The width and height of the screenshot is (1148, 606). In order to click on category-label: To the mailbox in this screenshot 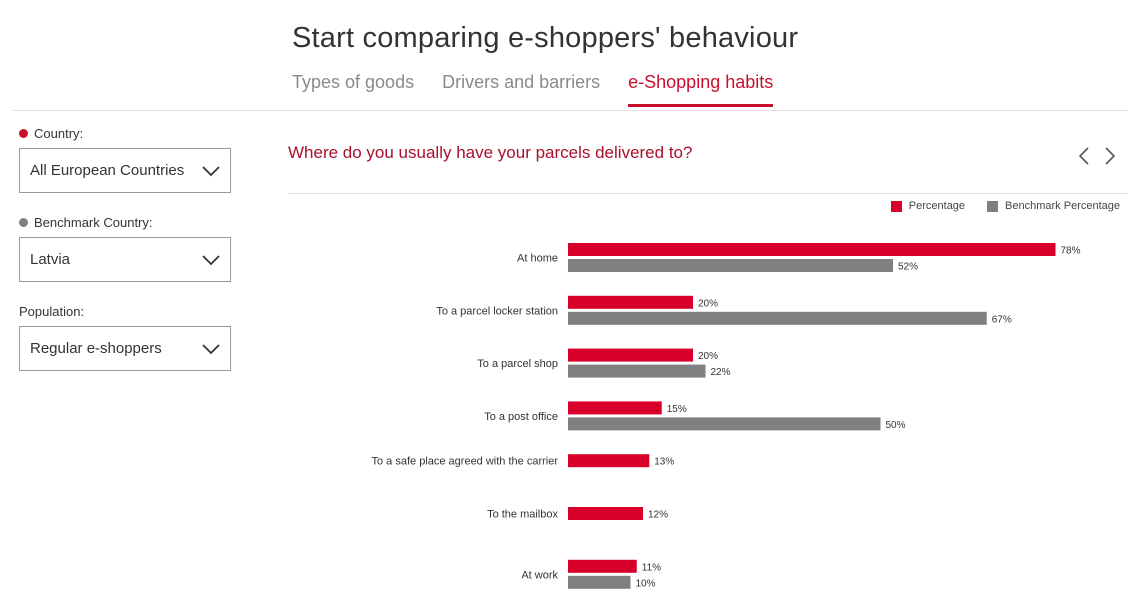, I will do `click(522, 515)`.